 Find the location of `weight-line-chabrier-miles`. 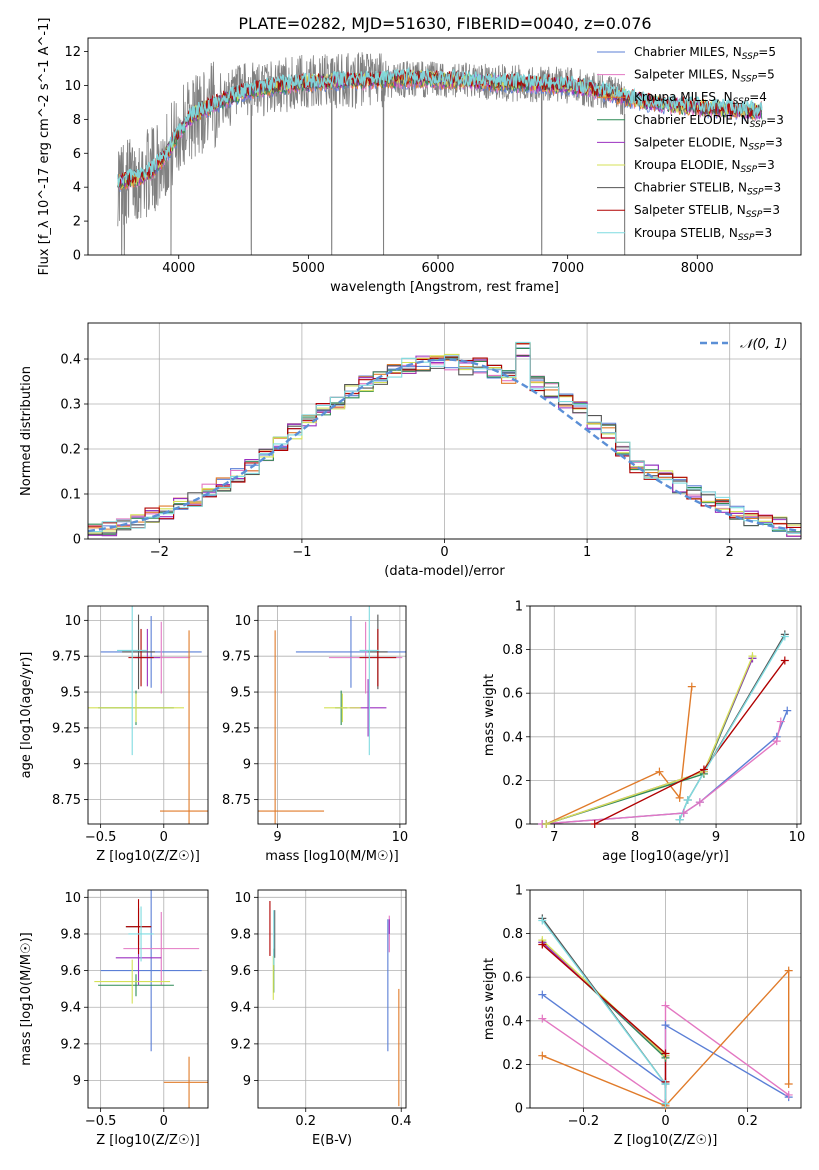

weight-line-chabrier-miles is located at coordinates (665, 767).